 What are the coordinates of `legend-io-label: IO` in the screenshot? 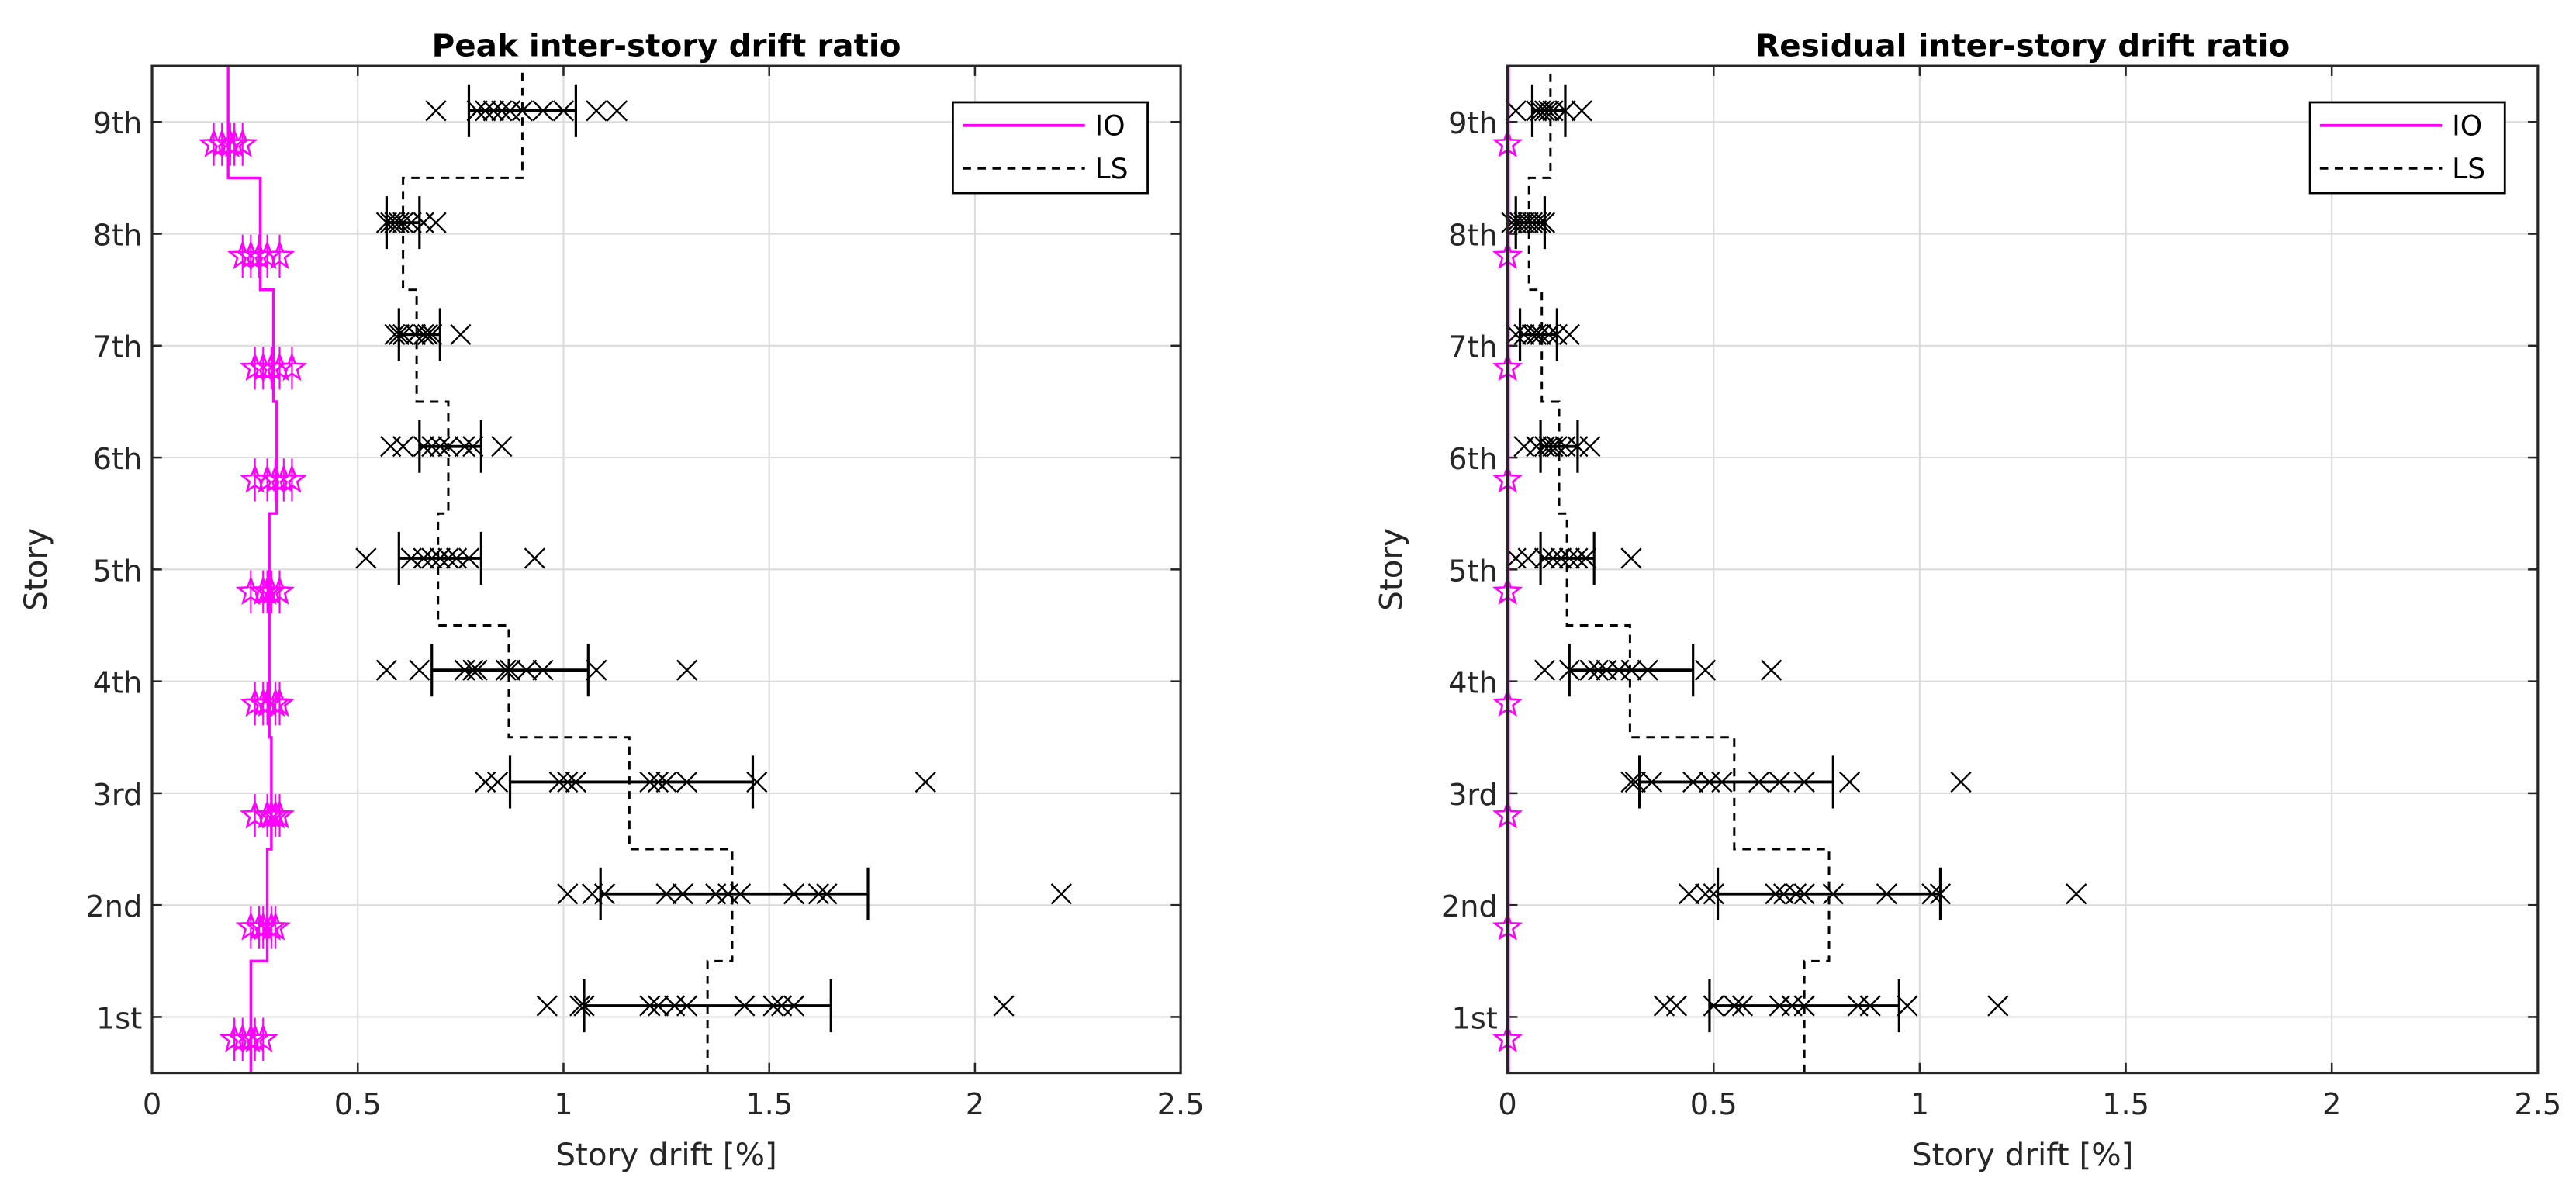 It's located at (1109, 126).